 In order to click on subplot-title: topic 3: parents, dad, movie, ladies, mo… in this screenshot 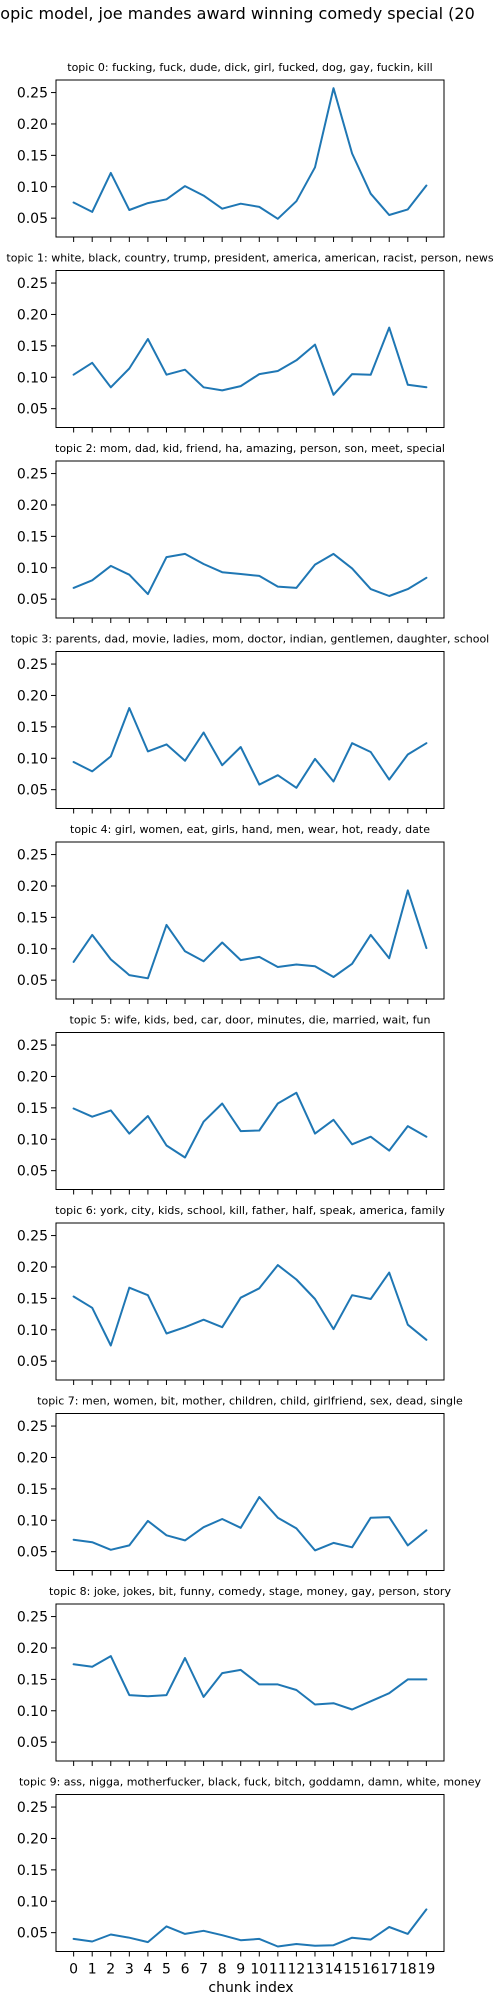, I will do `click(250, 639)`.